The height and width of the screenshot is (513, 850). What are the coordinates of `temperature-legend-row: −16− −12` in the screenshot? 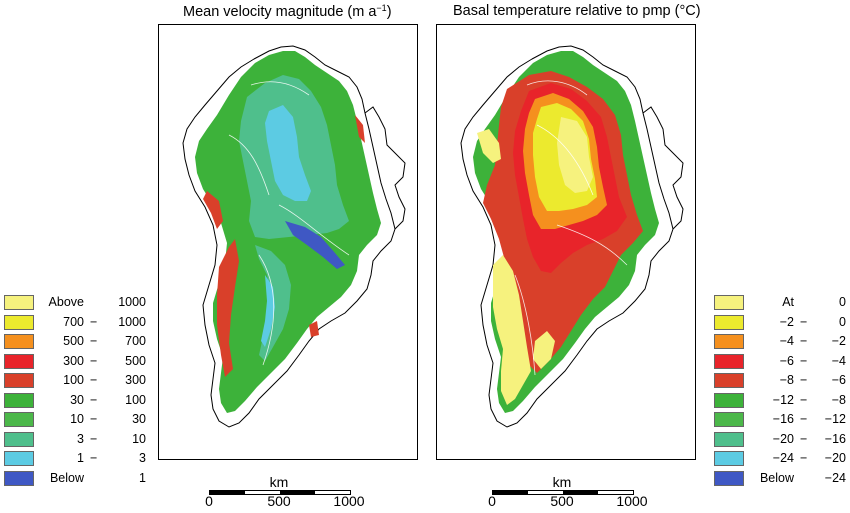 It's located at (781, 421).